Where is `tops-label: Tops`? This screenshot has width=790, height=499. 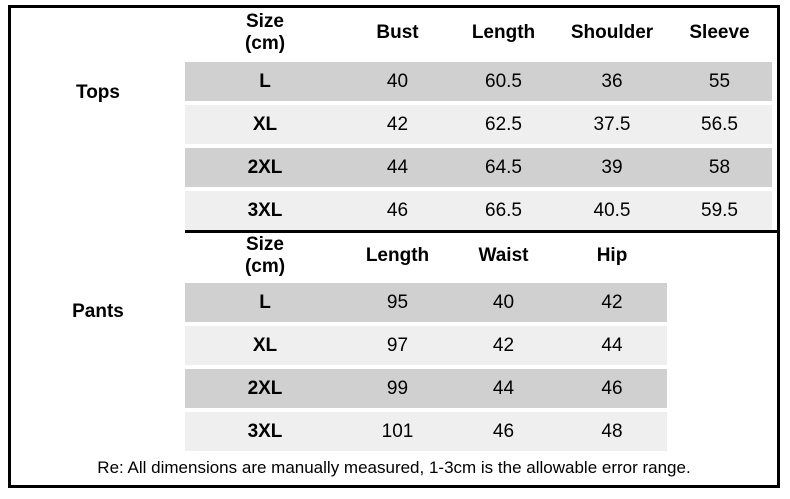 tops-label: Tops is located at coordinates (98, 92).